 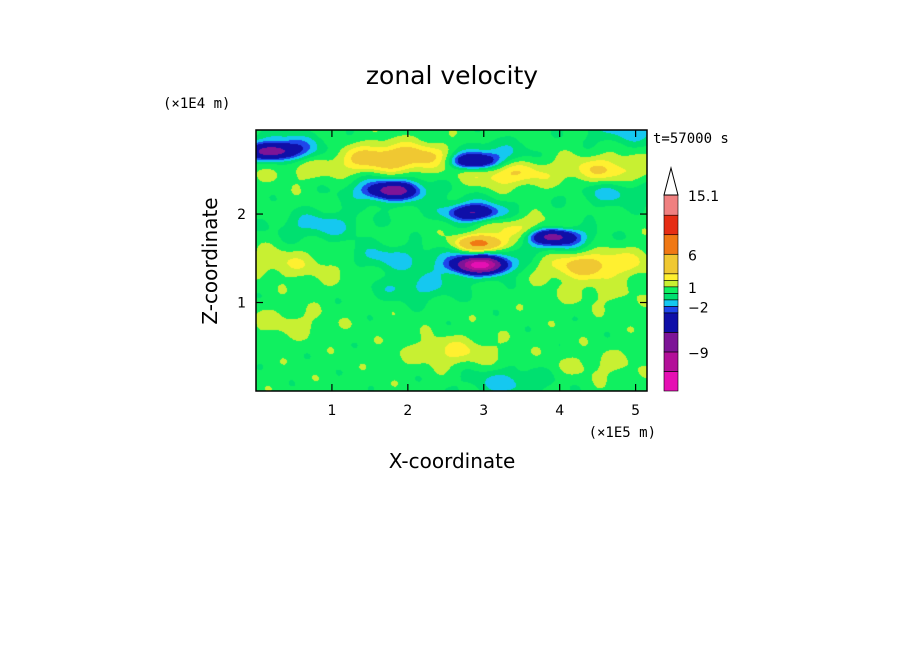 I want to click on y-scale-label: (×1E4 m), so click(x=196, y=104).